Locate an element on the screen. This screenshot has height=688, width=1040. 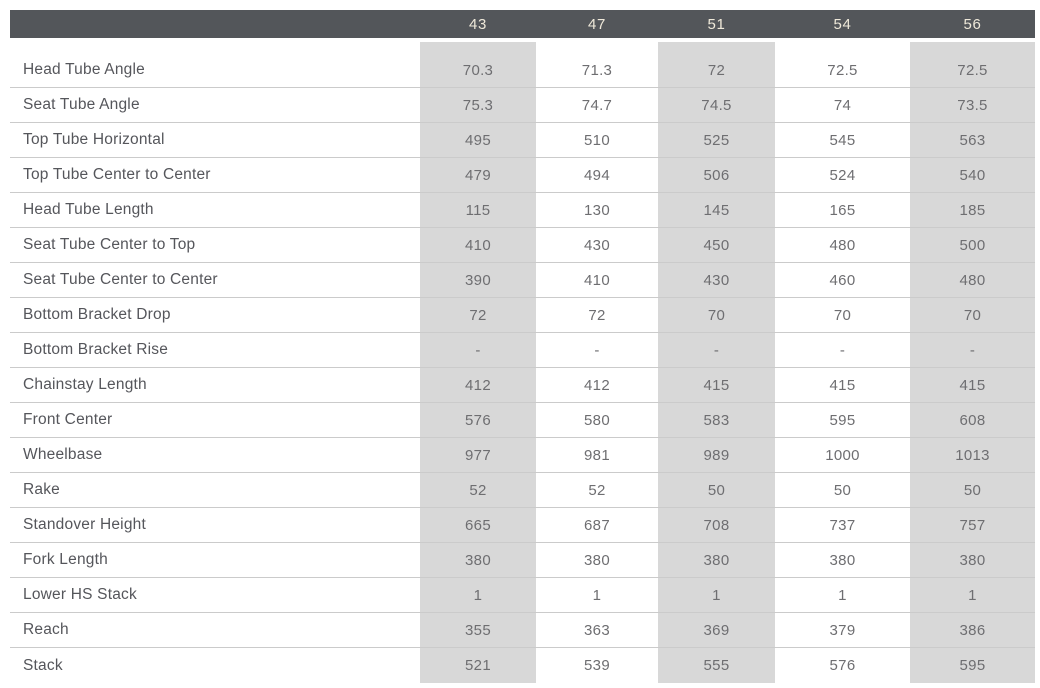
value-cell: 708 is located at coordinates (716, 525).